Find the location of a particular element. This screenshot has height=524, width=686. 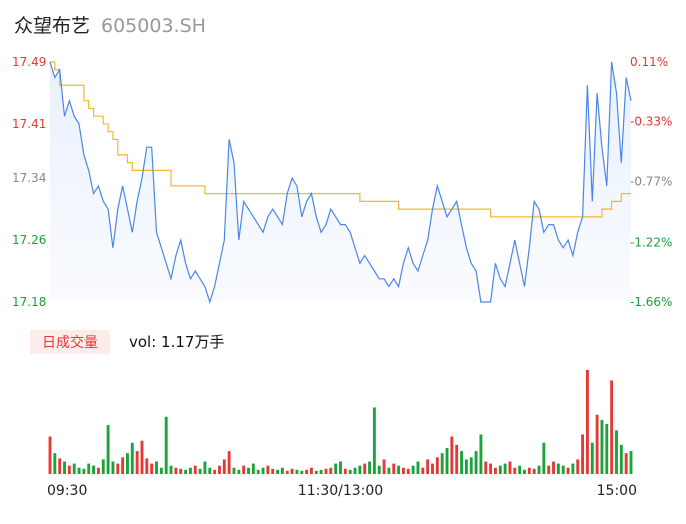

x-tick-label: 11:30/13:00 is located at coordinates (340, 491).